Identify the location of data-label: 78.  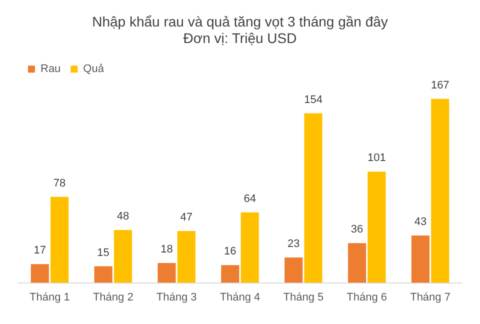
(59, 183).